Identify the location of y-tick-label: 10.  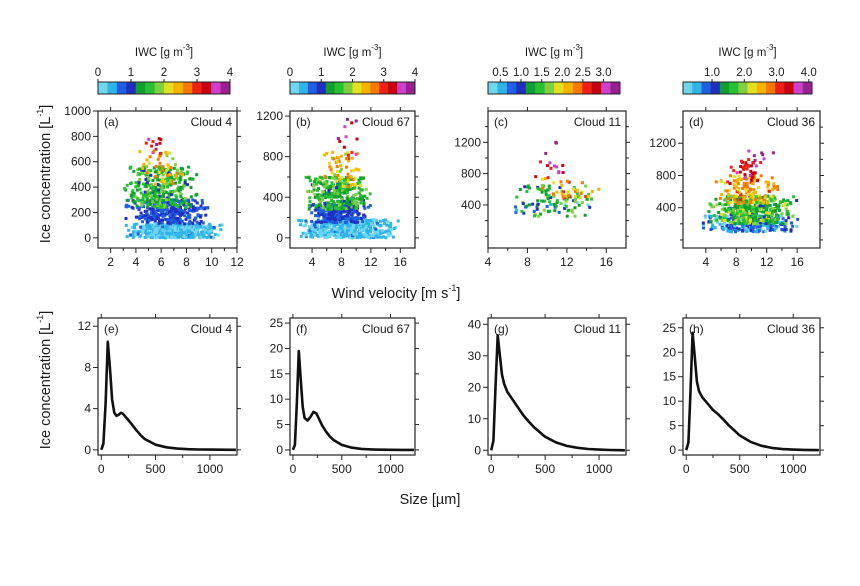
(277, 399).